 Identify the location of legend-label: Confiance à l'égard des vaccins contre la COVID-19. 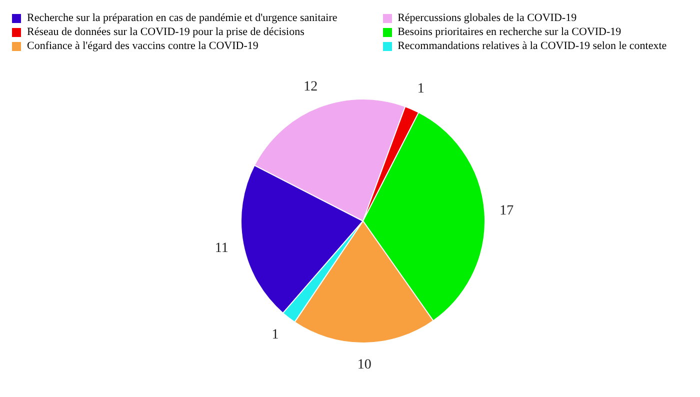
(142, 46).